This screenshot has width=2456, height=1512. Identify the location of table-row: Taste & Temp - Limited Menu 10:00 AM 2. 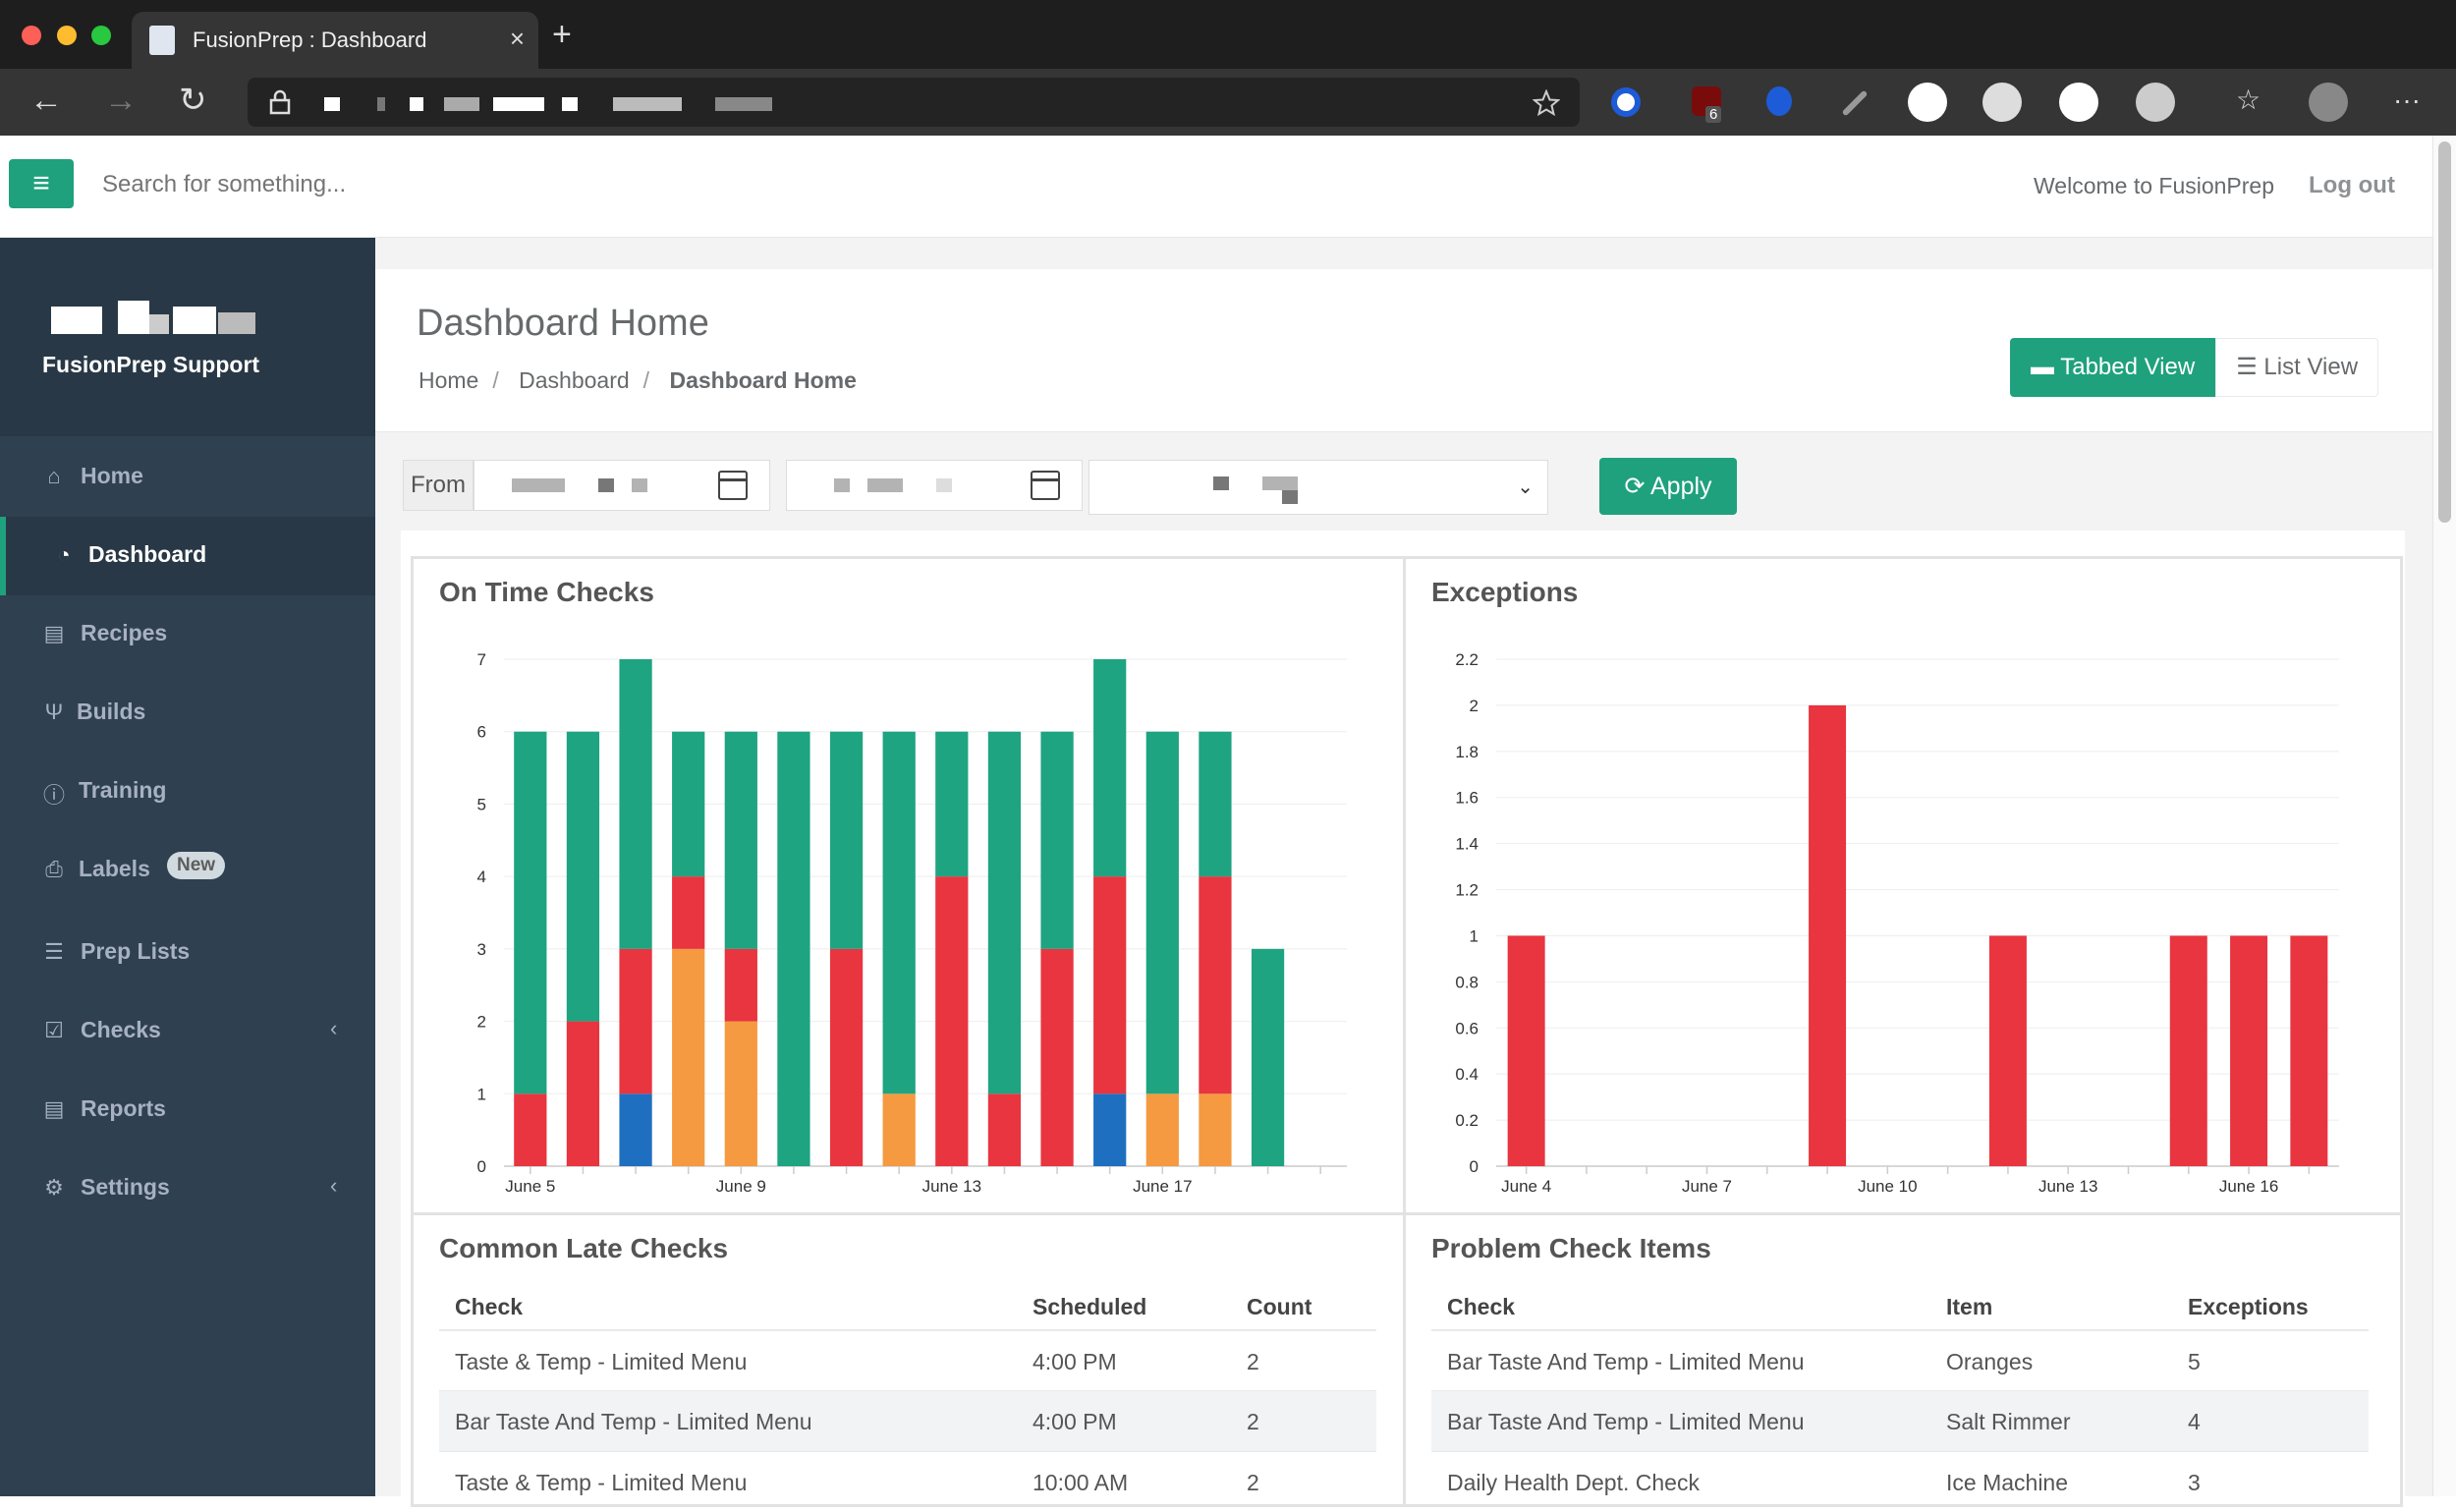
(907, 1481).